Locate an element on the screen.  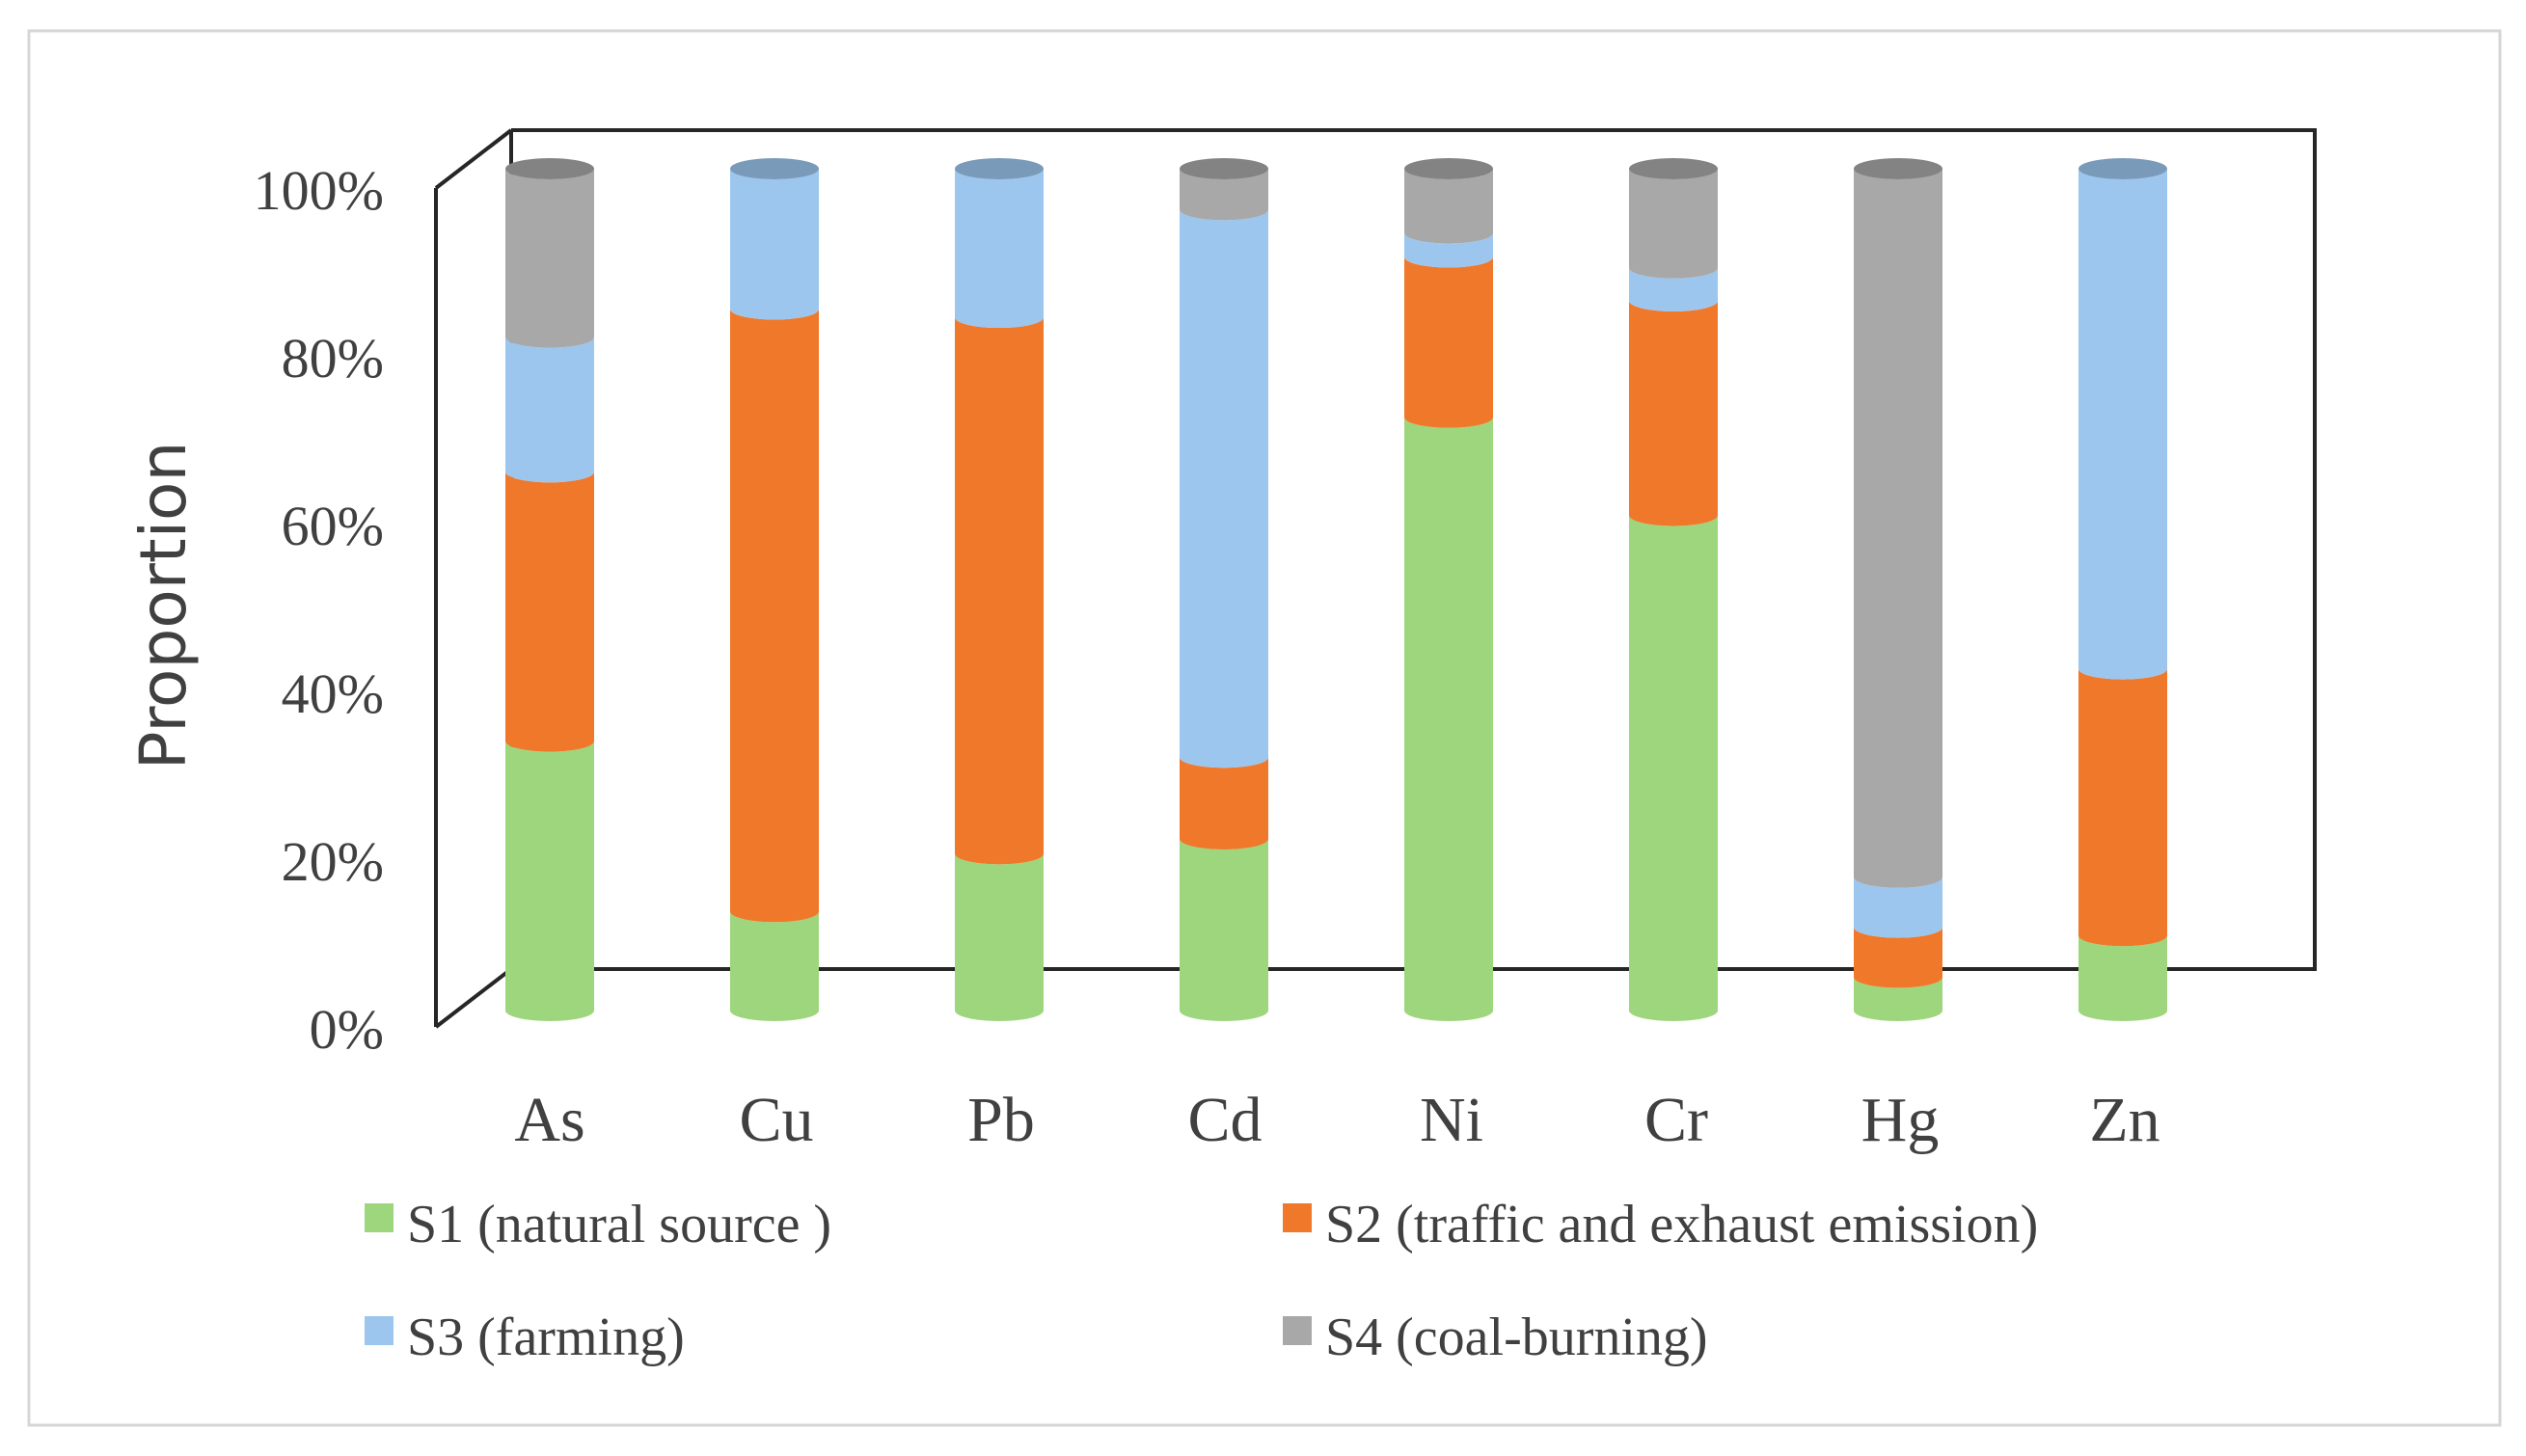
bottom-depth-line is located at coordinates (473, 998).